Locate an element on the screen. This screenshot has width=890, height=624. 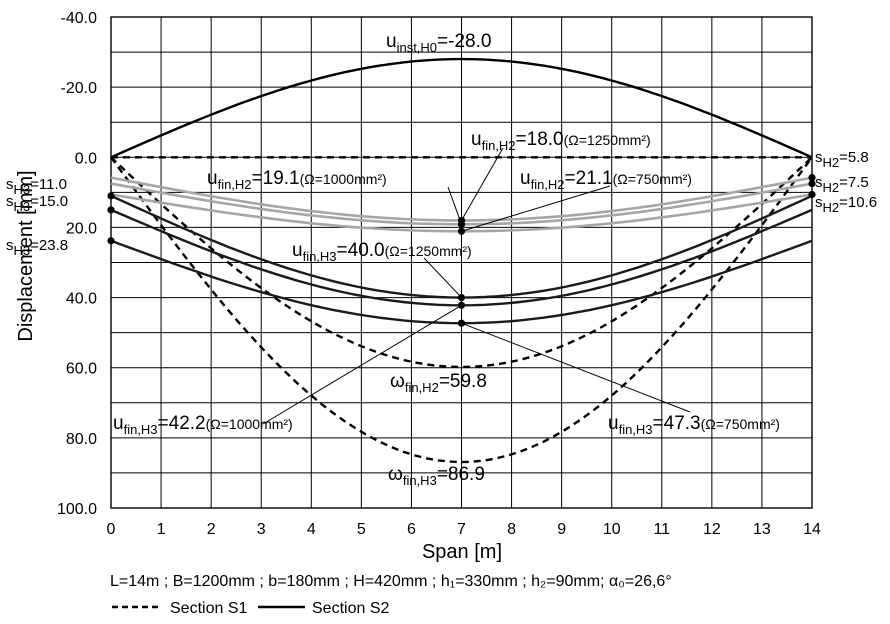
annotation-h3-750: ufin,H3=47.3(Ω=750mm²) is located at coordinates (694, 425).